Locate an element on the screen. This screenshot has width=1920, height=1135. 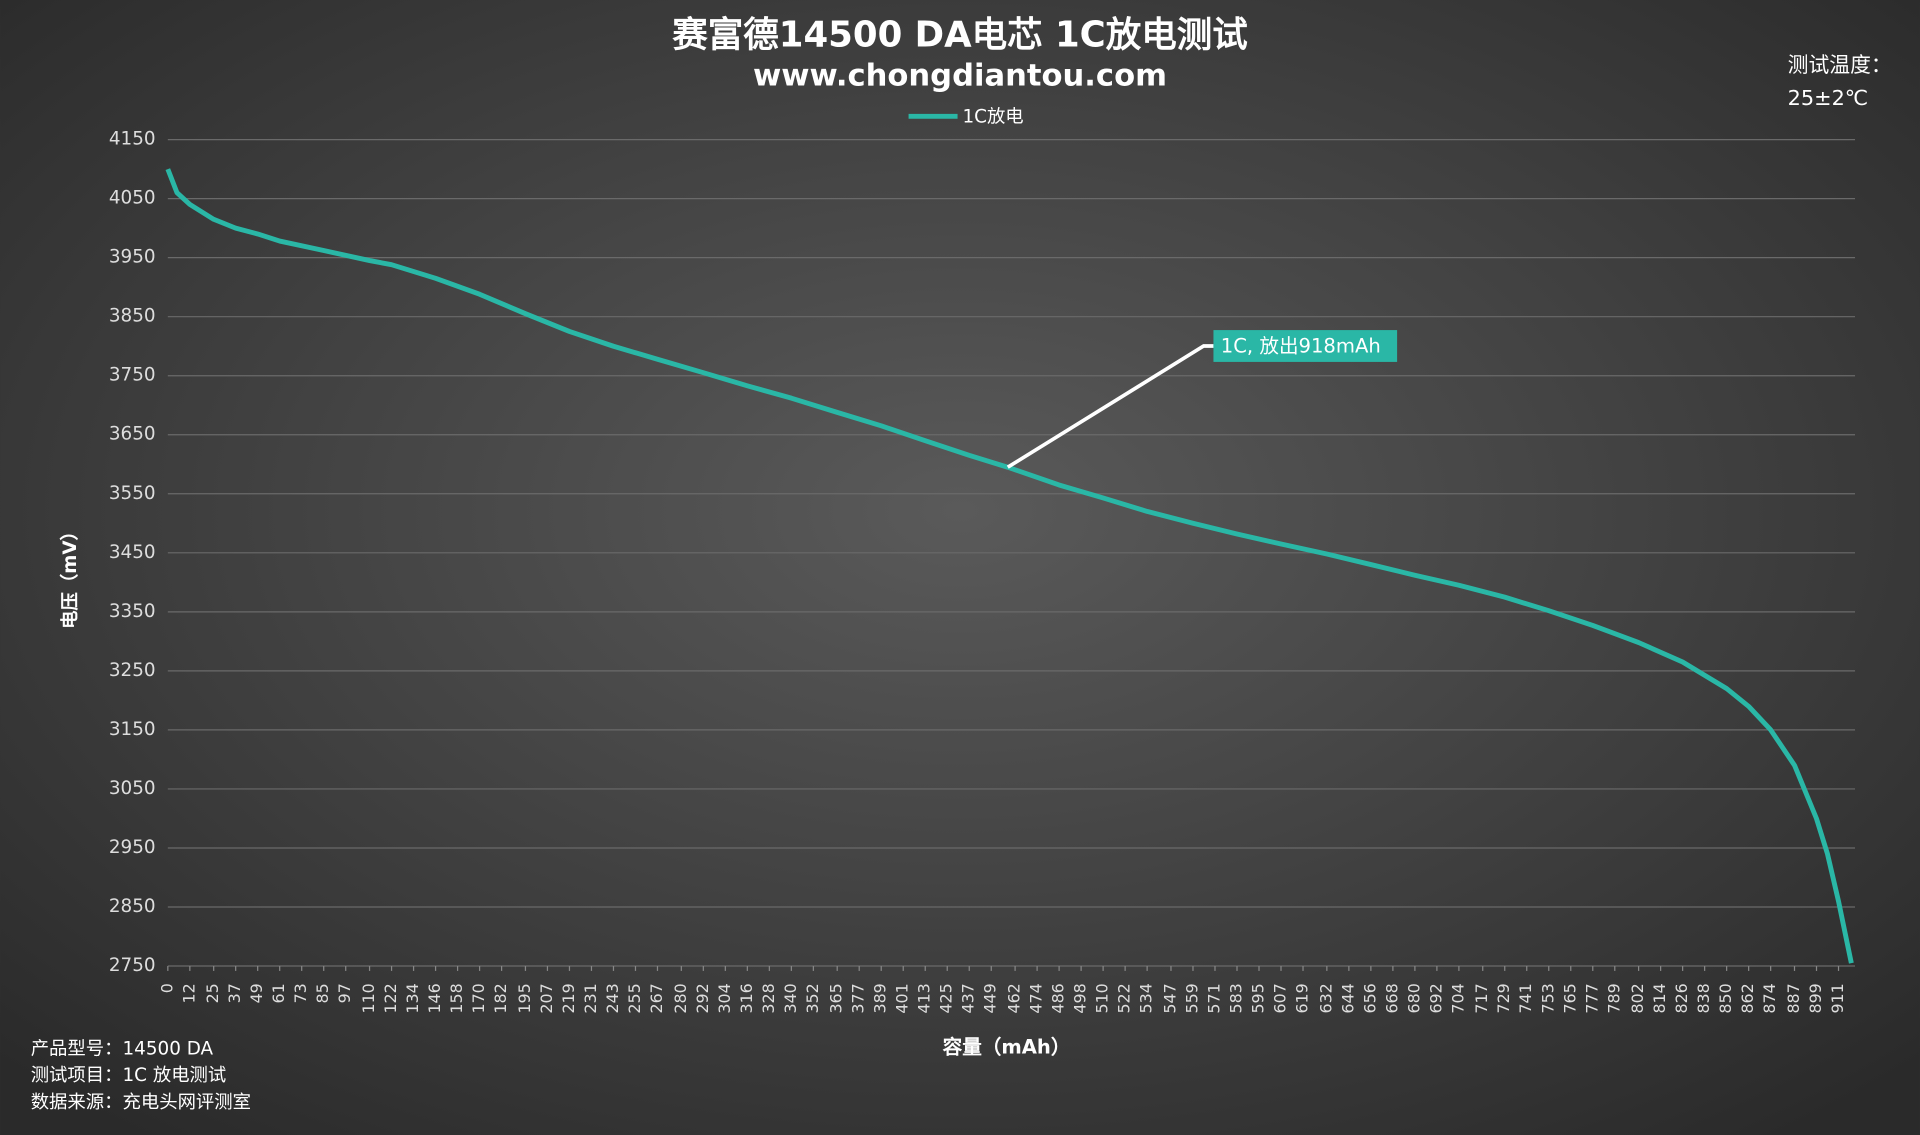
y-tick-label: 3050 is located at coordinates (132, 788).